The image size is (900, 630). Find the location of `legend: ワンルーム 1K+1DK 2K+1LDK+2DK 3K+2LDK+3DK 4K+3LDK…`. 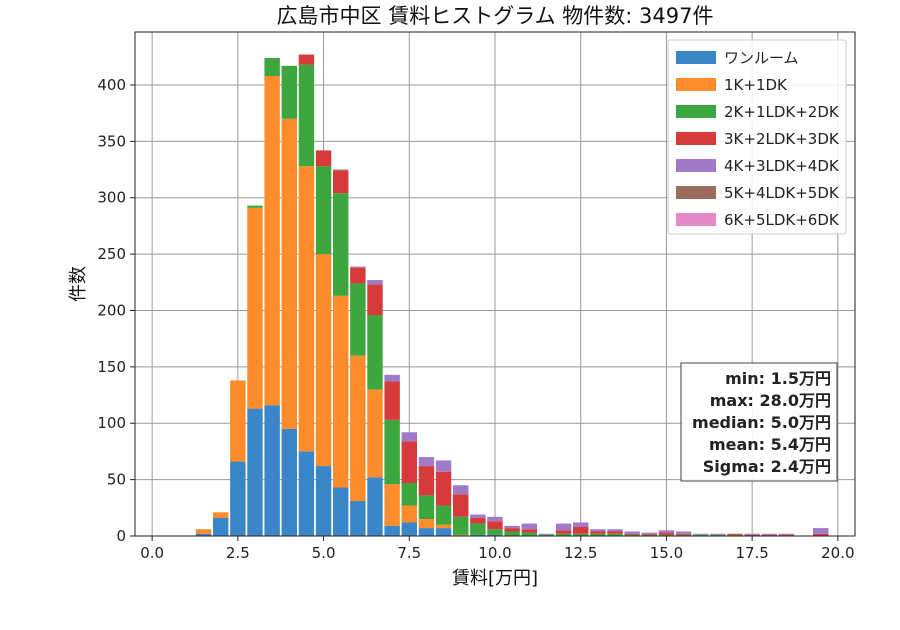

legend: ワンルーム 1K+1DK 2K+1LDK+2DK 3K+2LDK+3DK 4K+3LDK… is located at coordinates (757, 137).